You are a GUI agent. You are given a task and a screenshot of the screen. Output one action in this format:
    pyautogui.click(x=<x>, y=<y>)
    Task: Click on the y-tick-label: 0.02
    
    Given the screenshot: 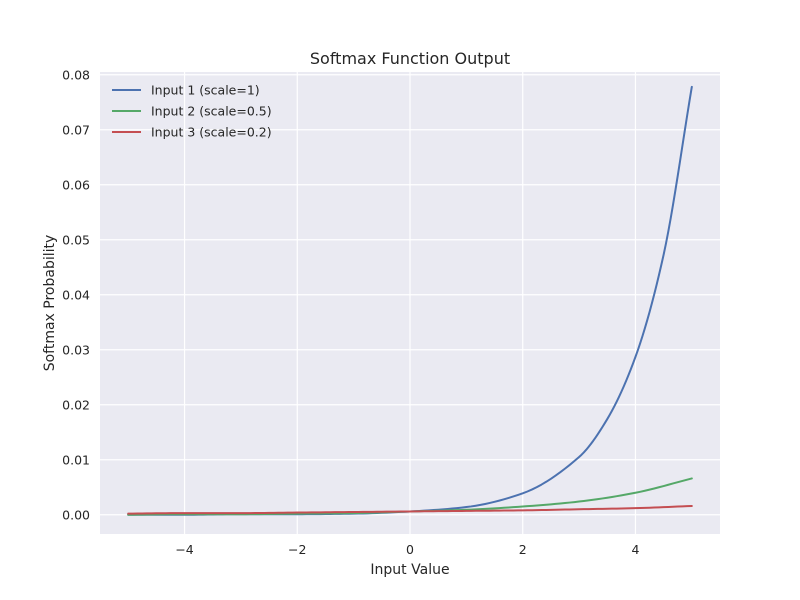 What is the action you would take?
    pyautogui.click(x=76, y=404)
    